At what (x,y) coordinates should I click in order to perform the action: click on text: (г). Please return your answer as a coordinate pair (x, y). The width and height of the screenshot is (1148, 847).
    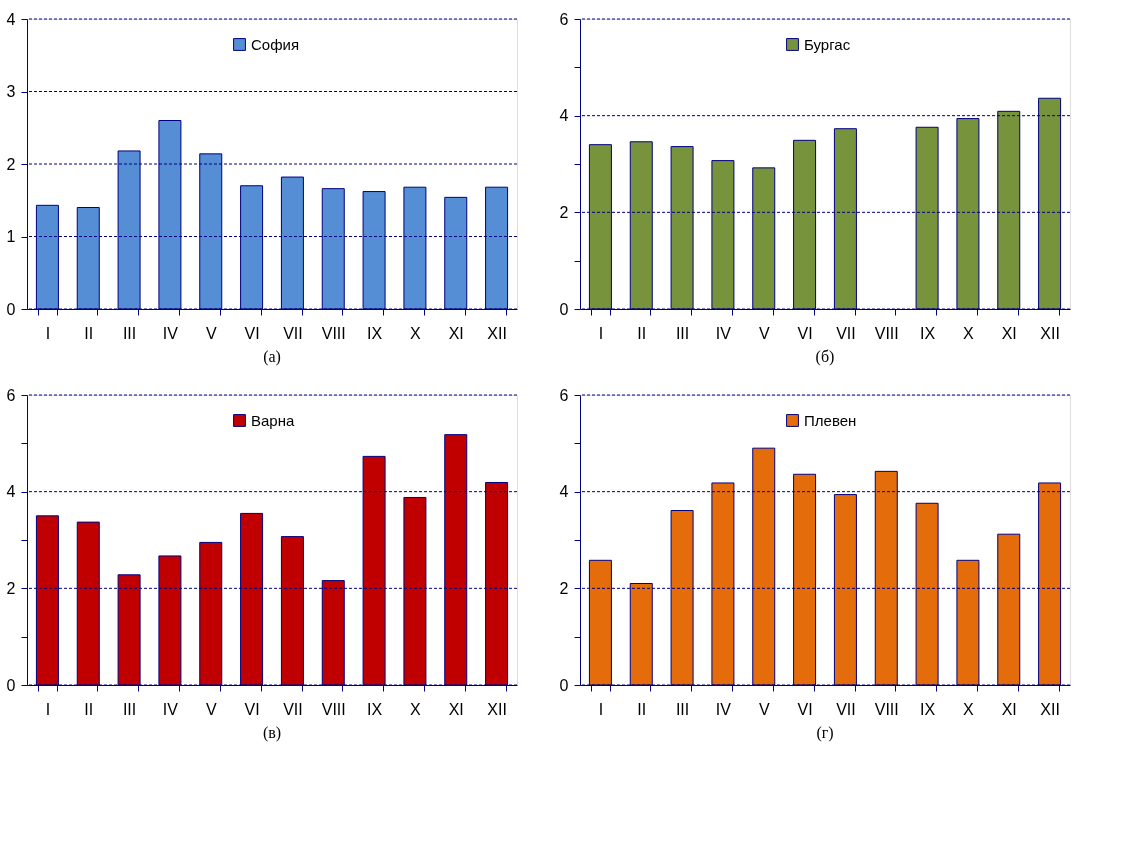
    Looking at the image, I should click on (825, 733).